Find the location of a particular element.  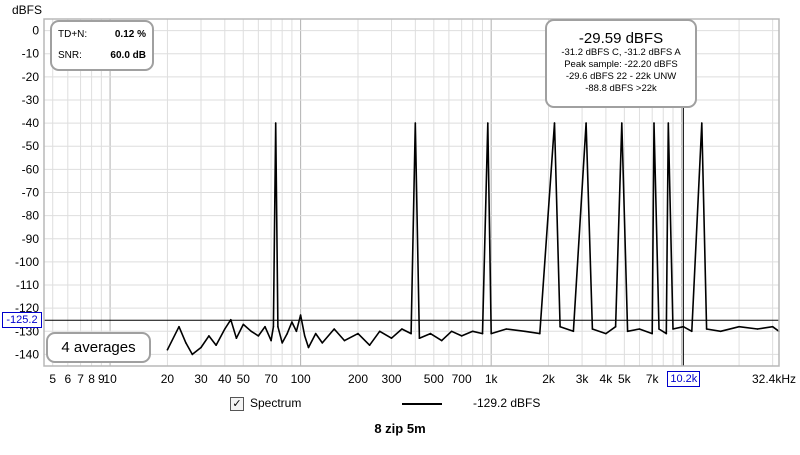

chart-title: 8 zip 5m is located at coordinates (400, 428).